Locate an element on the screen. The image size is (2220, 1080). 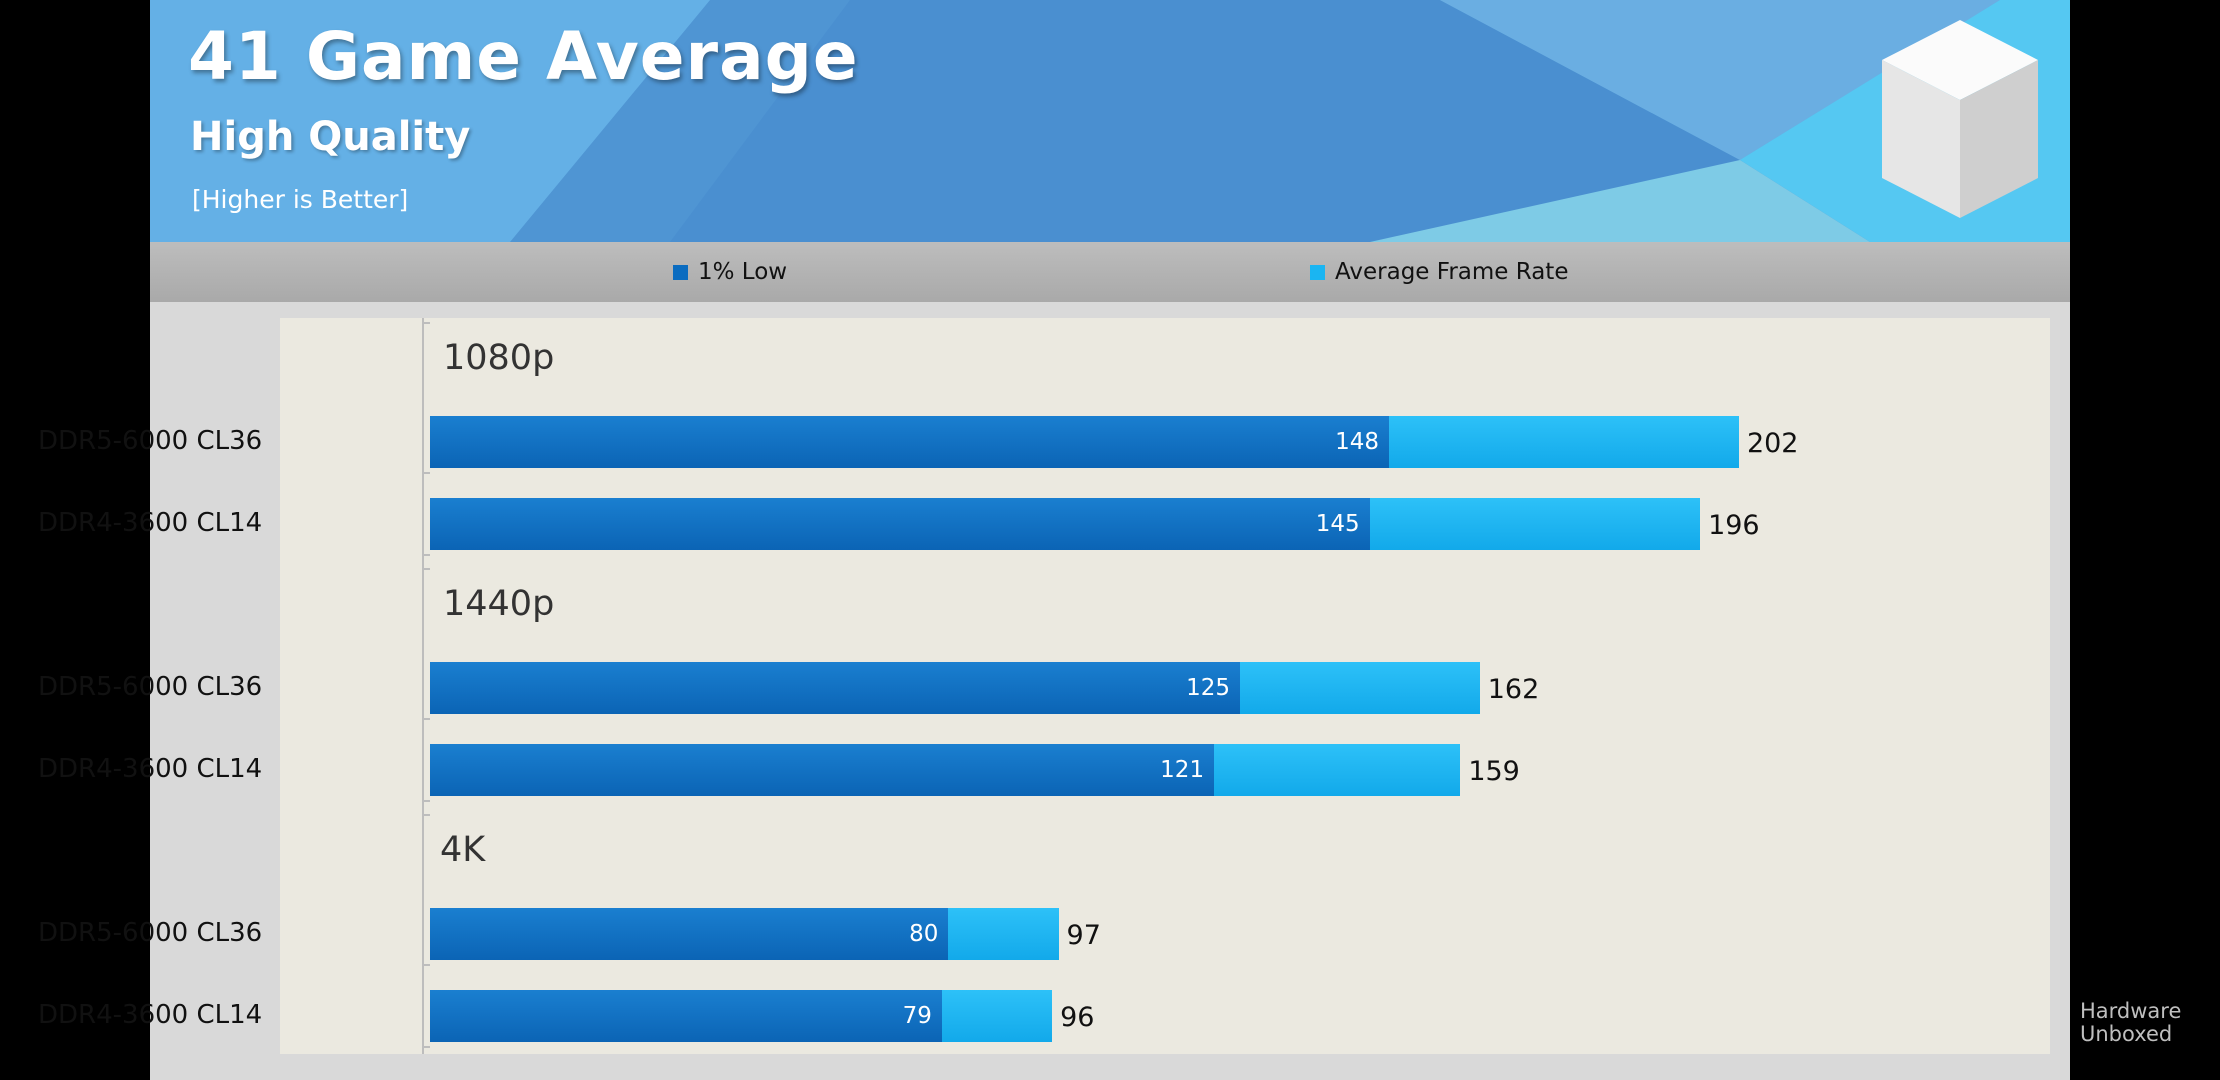
watermark-line-1: Hardware is located at coordinates (2131, 1011).